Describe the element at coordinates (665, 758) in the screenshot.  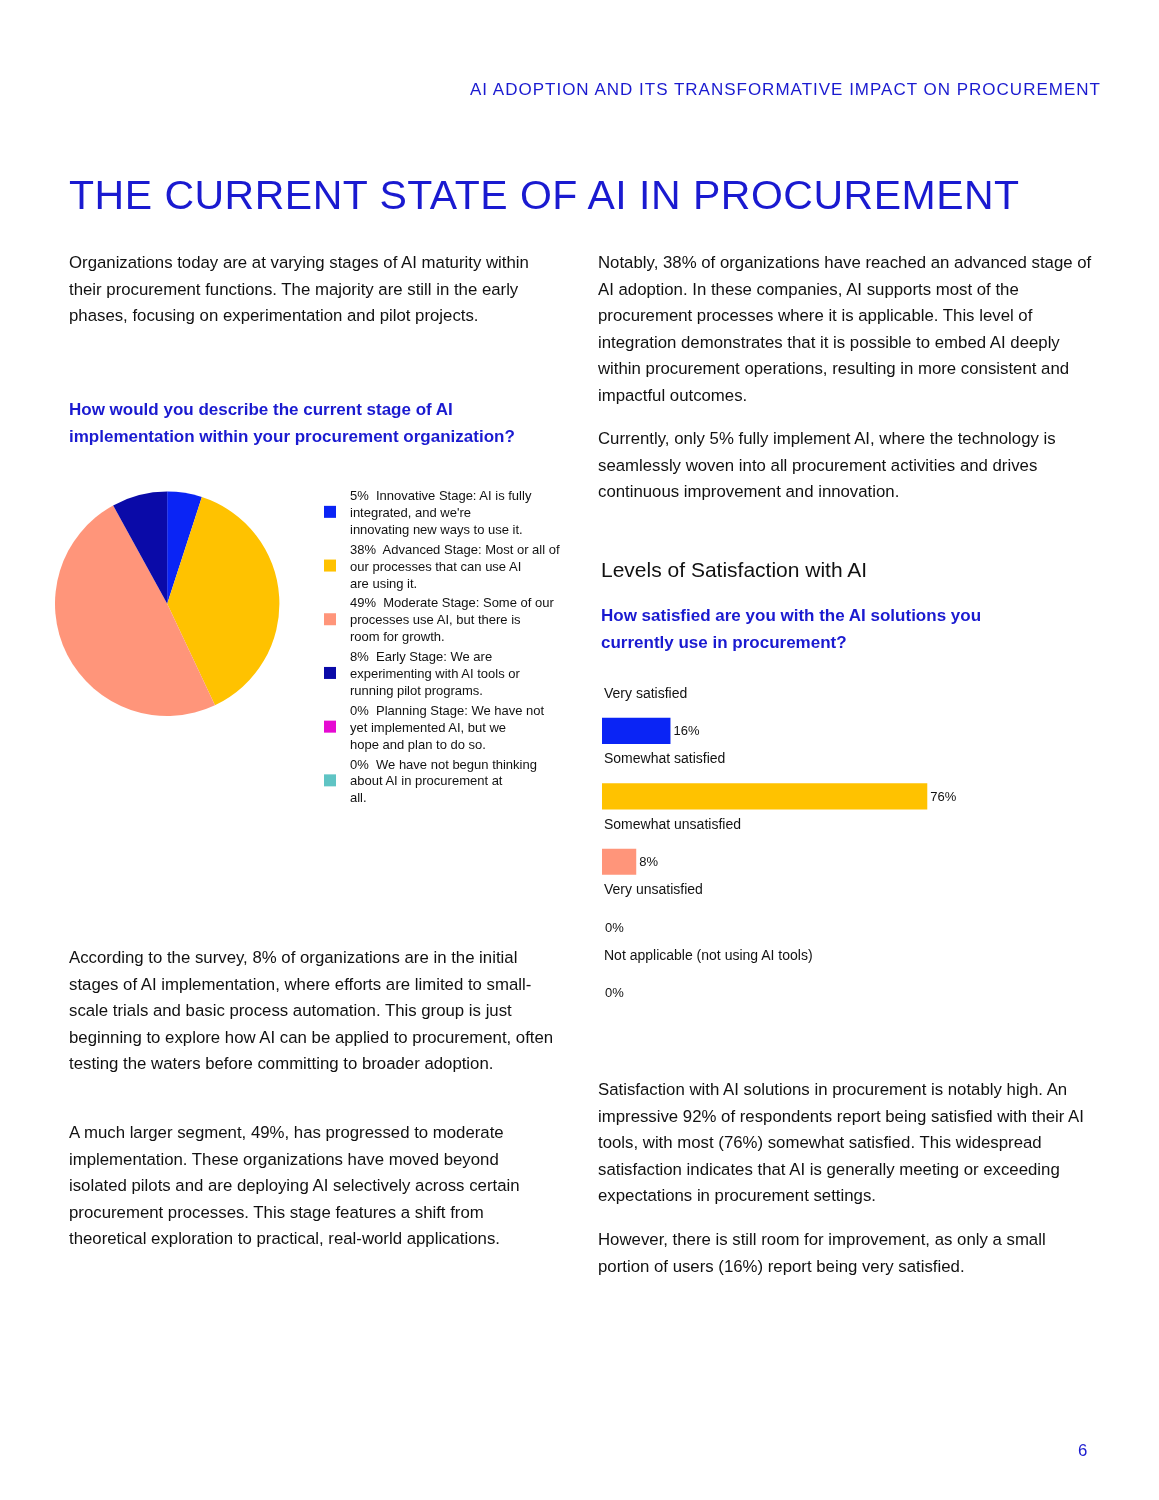
I see `y-tick-label: Somewhat satisfied` at that location.